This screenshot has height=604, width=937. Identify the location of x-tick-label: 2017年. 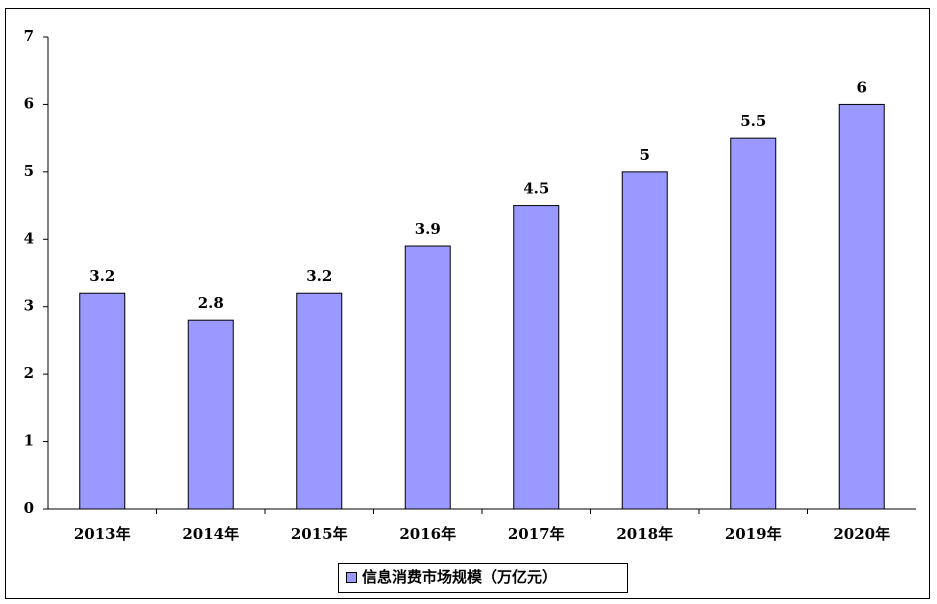
(536, 534).